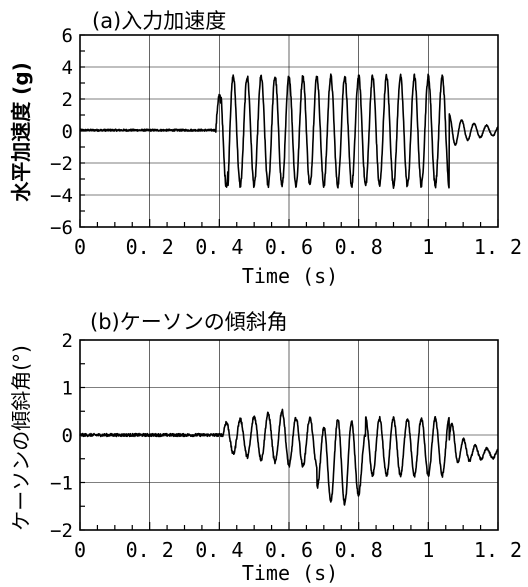 This screenshot has height=587, width=528. What do you see at coordinates (21, 438) in the screenshot?
I see `chart-b-ylabel: ケーソンの傾斜角(°)` at bounding box center [21, 438].